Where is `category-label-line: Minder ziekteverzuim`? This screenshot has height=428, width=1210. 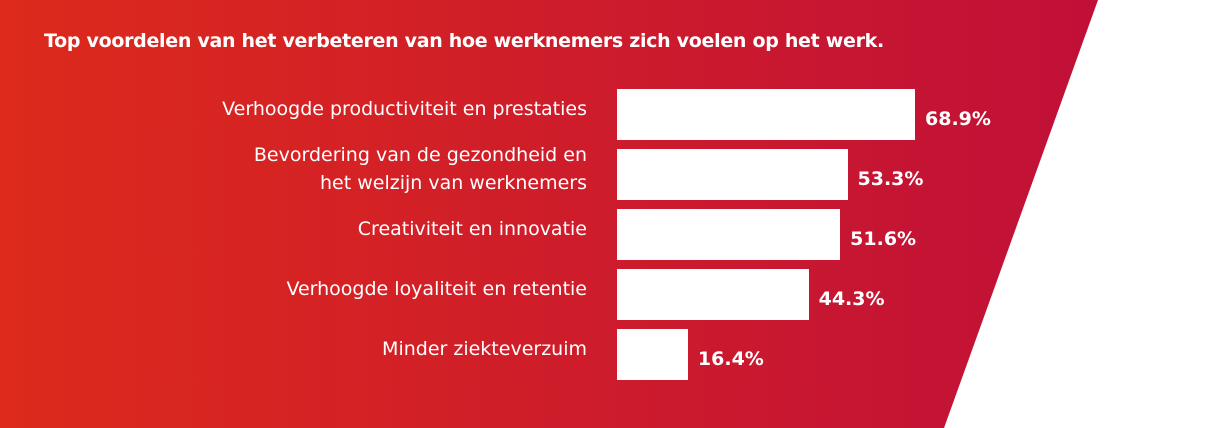
category-label-line: Minder ziekteverzuim is located at coordinates (484, 348).